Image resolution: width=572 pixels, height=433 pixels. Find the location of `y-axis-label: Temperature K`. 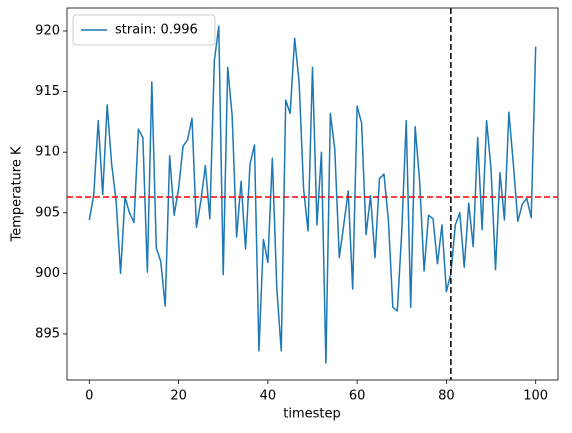

y-axis-label: Temperature K is located at coordinates (17, 194).